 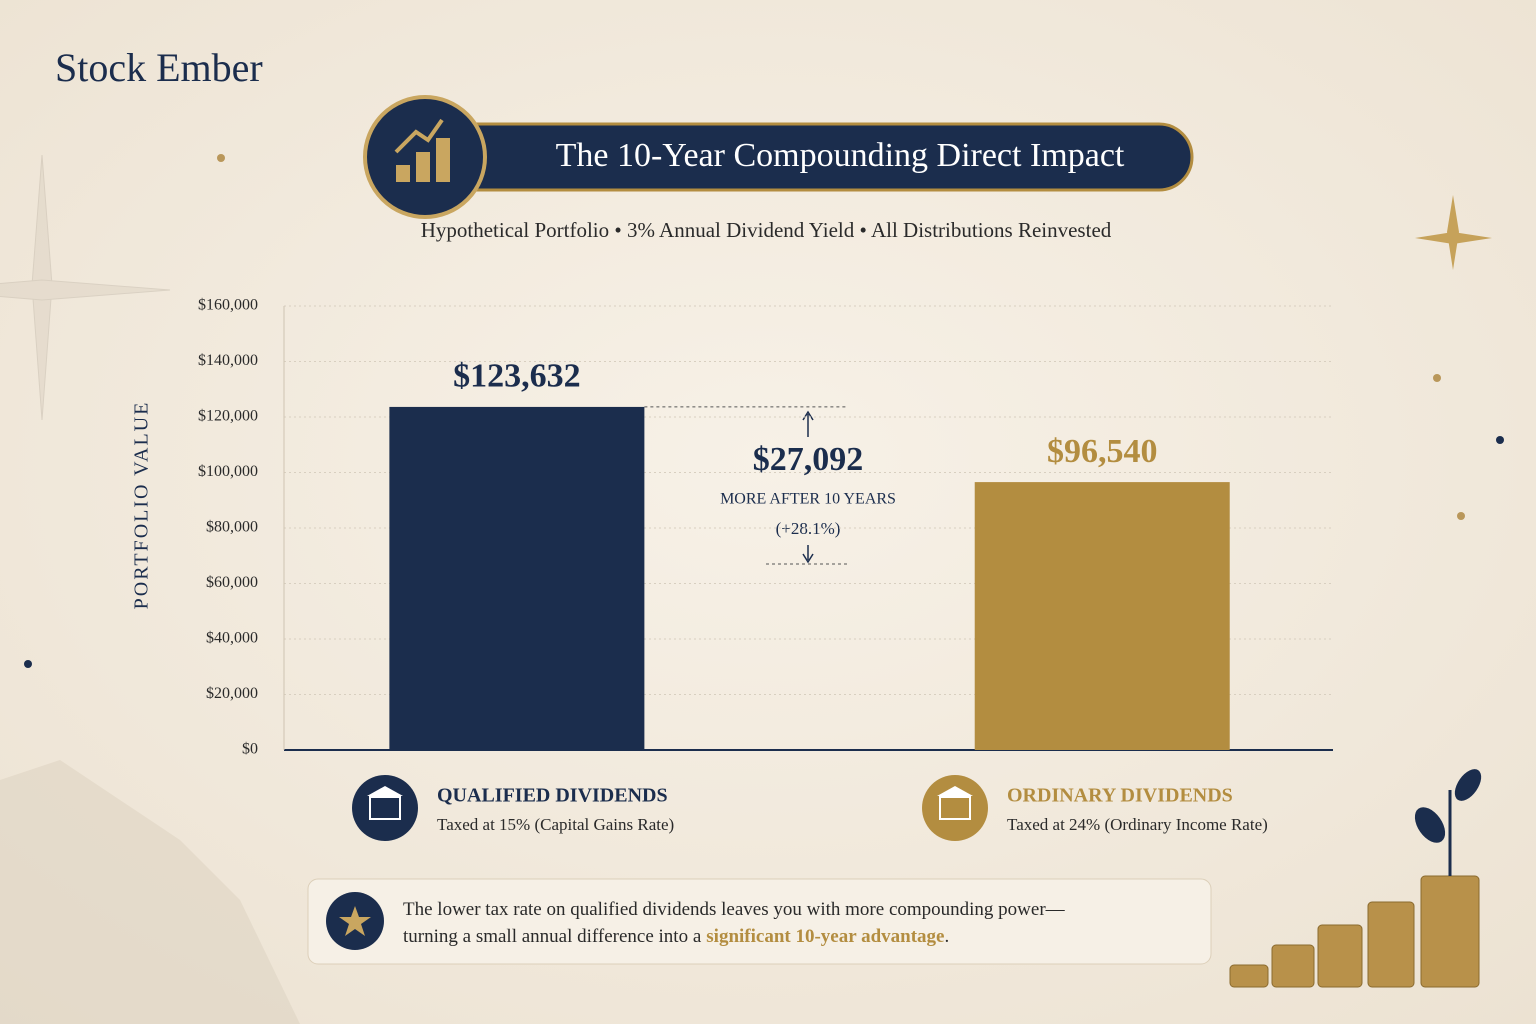 I want to click on compass-star, so click(x=1453, y=232).